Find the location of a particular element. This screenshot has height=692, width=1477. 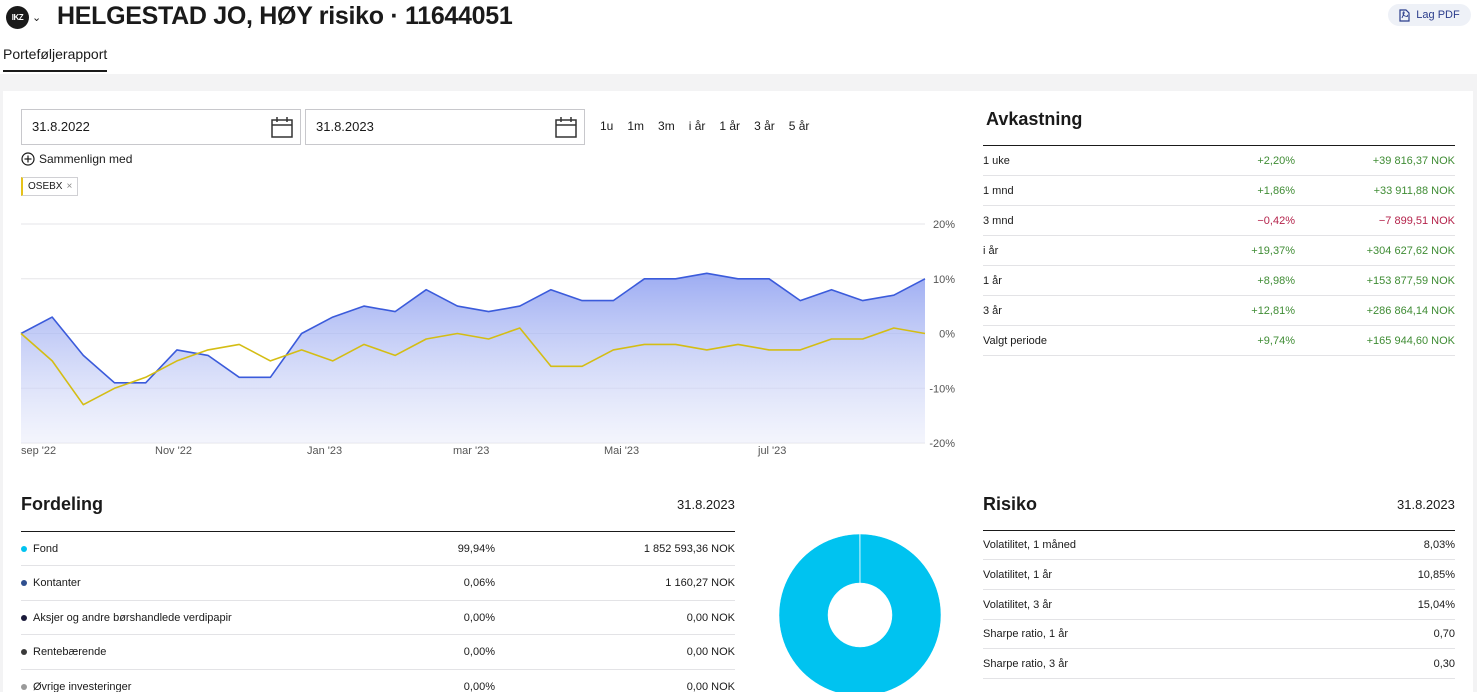

returns-percent: −0,42% is located at coordinates (1276, 220).